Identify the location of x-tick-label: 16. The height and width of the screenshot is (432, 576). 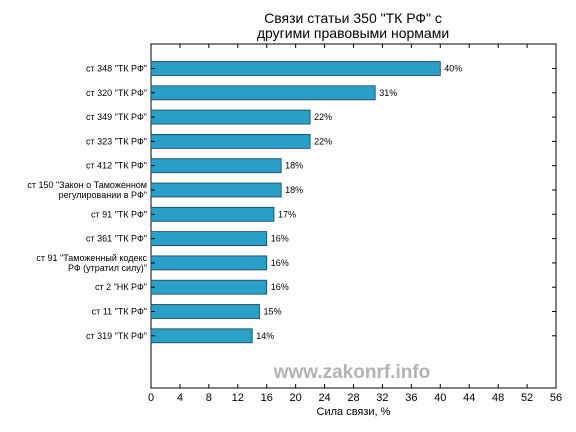
(267, 398).